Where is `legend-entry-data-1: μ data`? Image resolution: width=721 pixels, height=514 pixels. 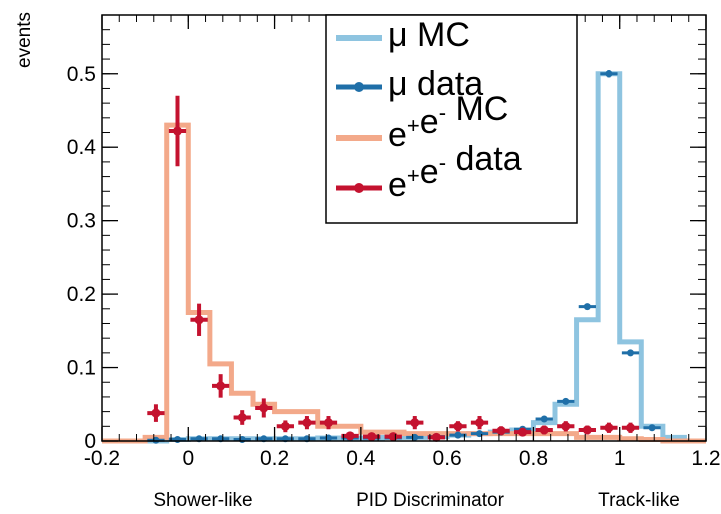
legend-entry-data-1: μ data is located at coordinates (409, 84).